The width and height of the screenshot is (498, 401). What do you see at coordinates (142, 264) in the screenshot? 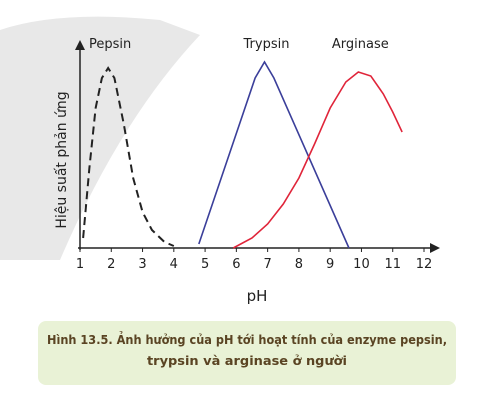
I see `x-tick-label: 3` at bounding box center [142, 264].